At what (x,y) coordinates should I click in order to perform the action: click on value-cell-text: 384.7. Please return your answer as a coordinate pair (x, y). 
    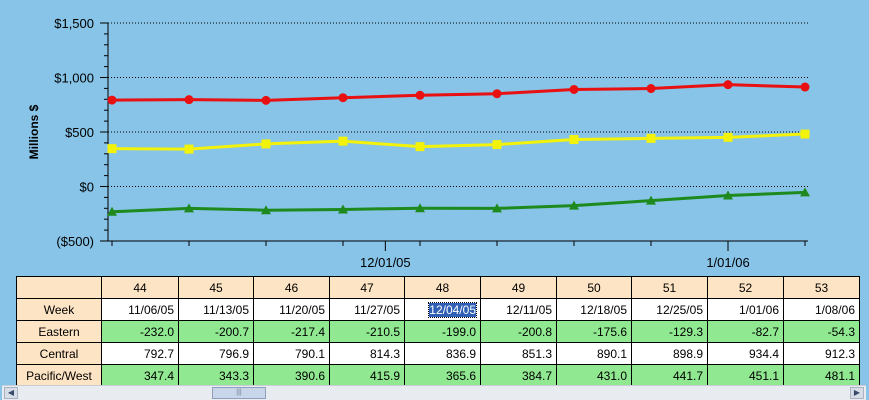
    Looking at the image, I should click on (536, 375).